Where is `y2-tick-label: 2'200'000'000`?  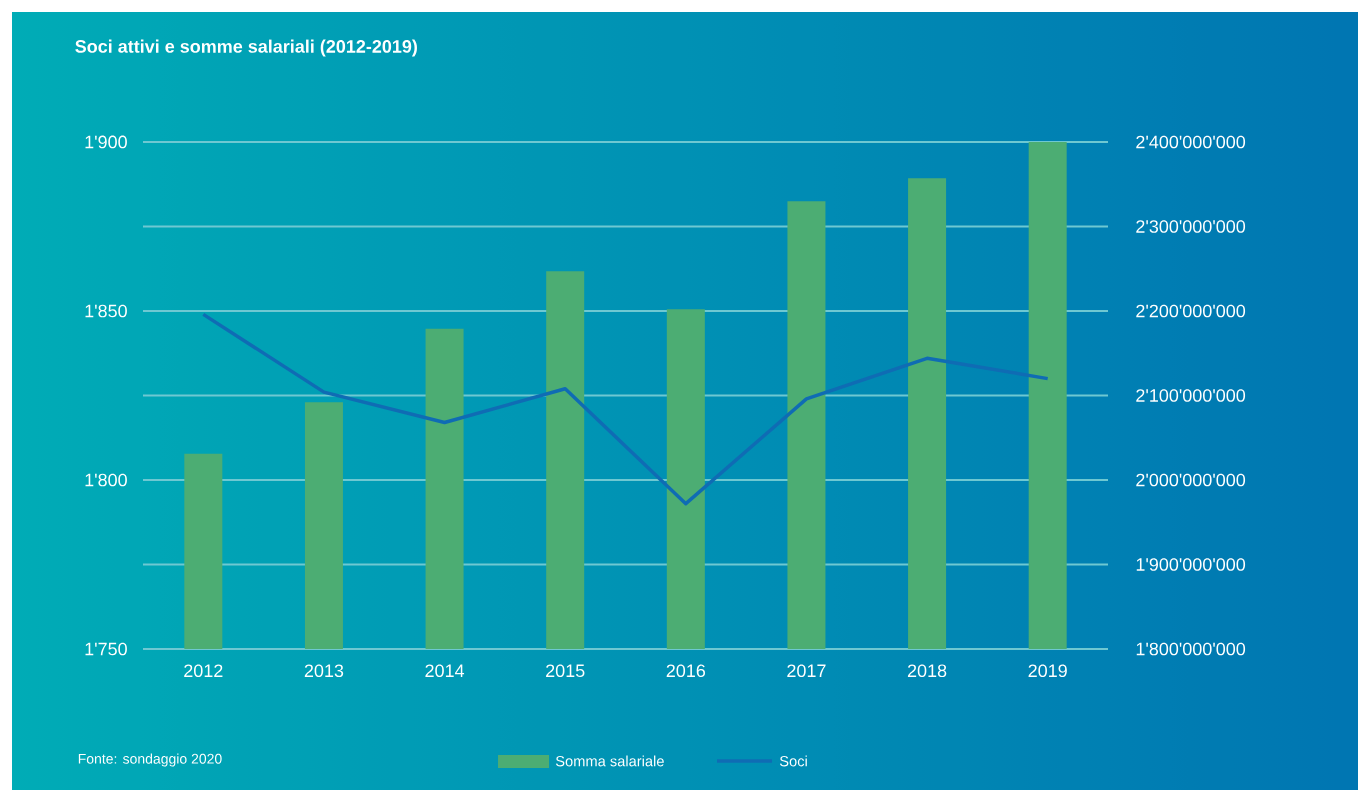
y2-tick-label: 2'200'000'000 is located at coordinates (1191, 311).